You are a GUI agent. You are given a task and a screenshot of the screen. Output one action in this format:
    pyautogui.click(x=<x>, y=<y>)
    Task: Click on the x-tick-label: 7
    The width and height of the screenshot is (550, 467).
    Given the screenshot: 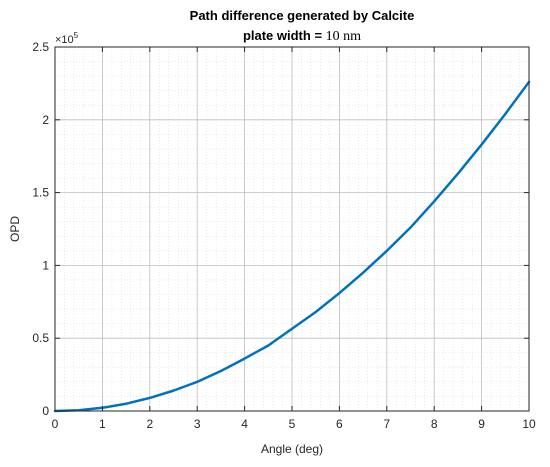 What is the action you would take?
    pyautogui.click(x=386, y=424)
    